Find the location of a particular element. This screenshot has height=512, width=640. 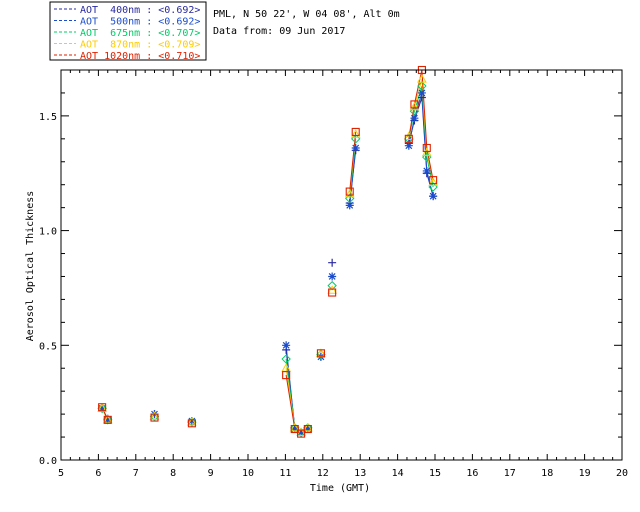

x-tick-label: 16 is located at coordinates (472, 473).